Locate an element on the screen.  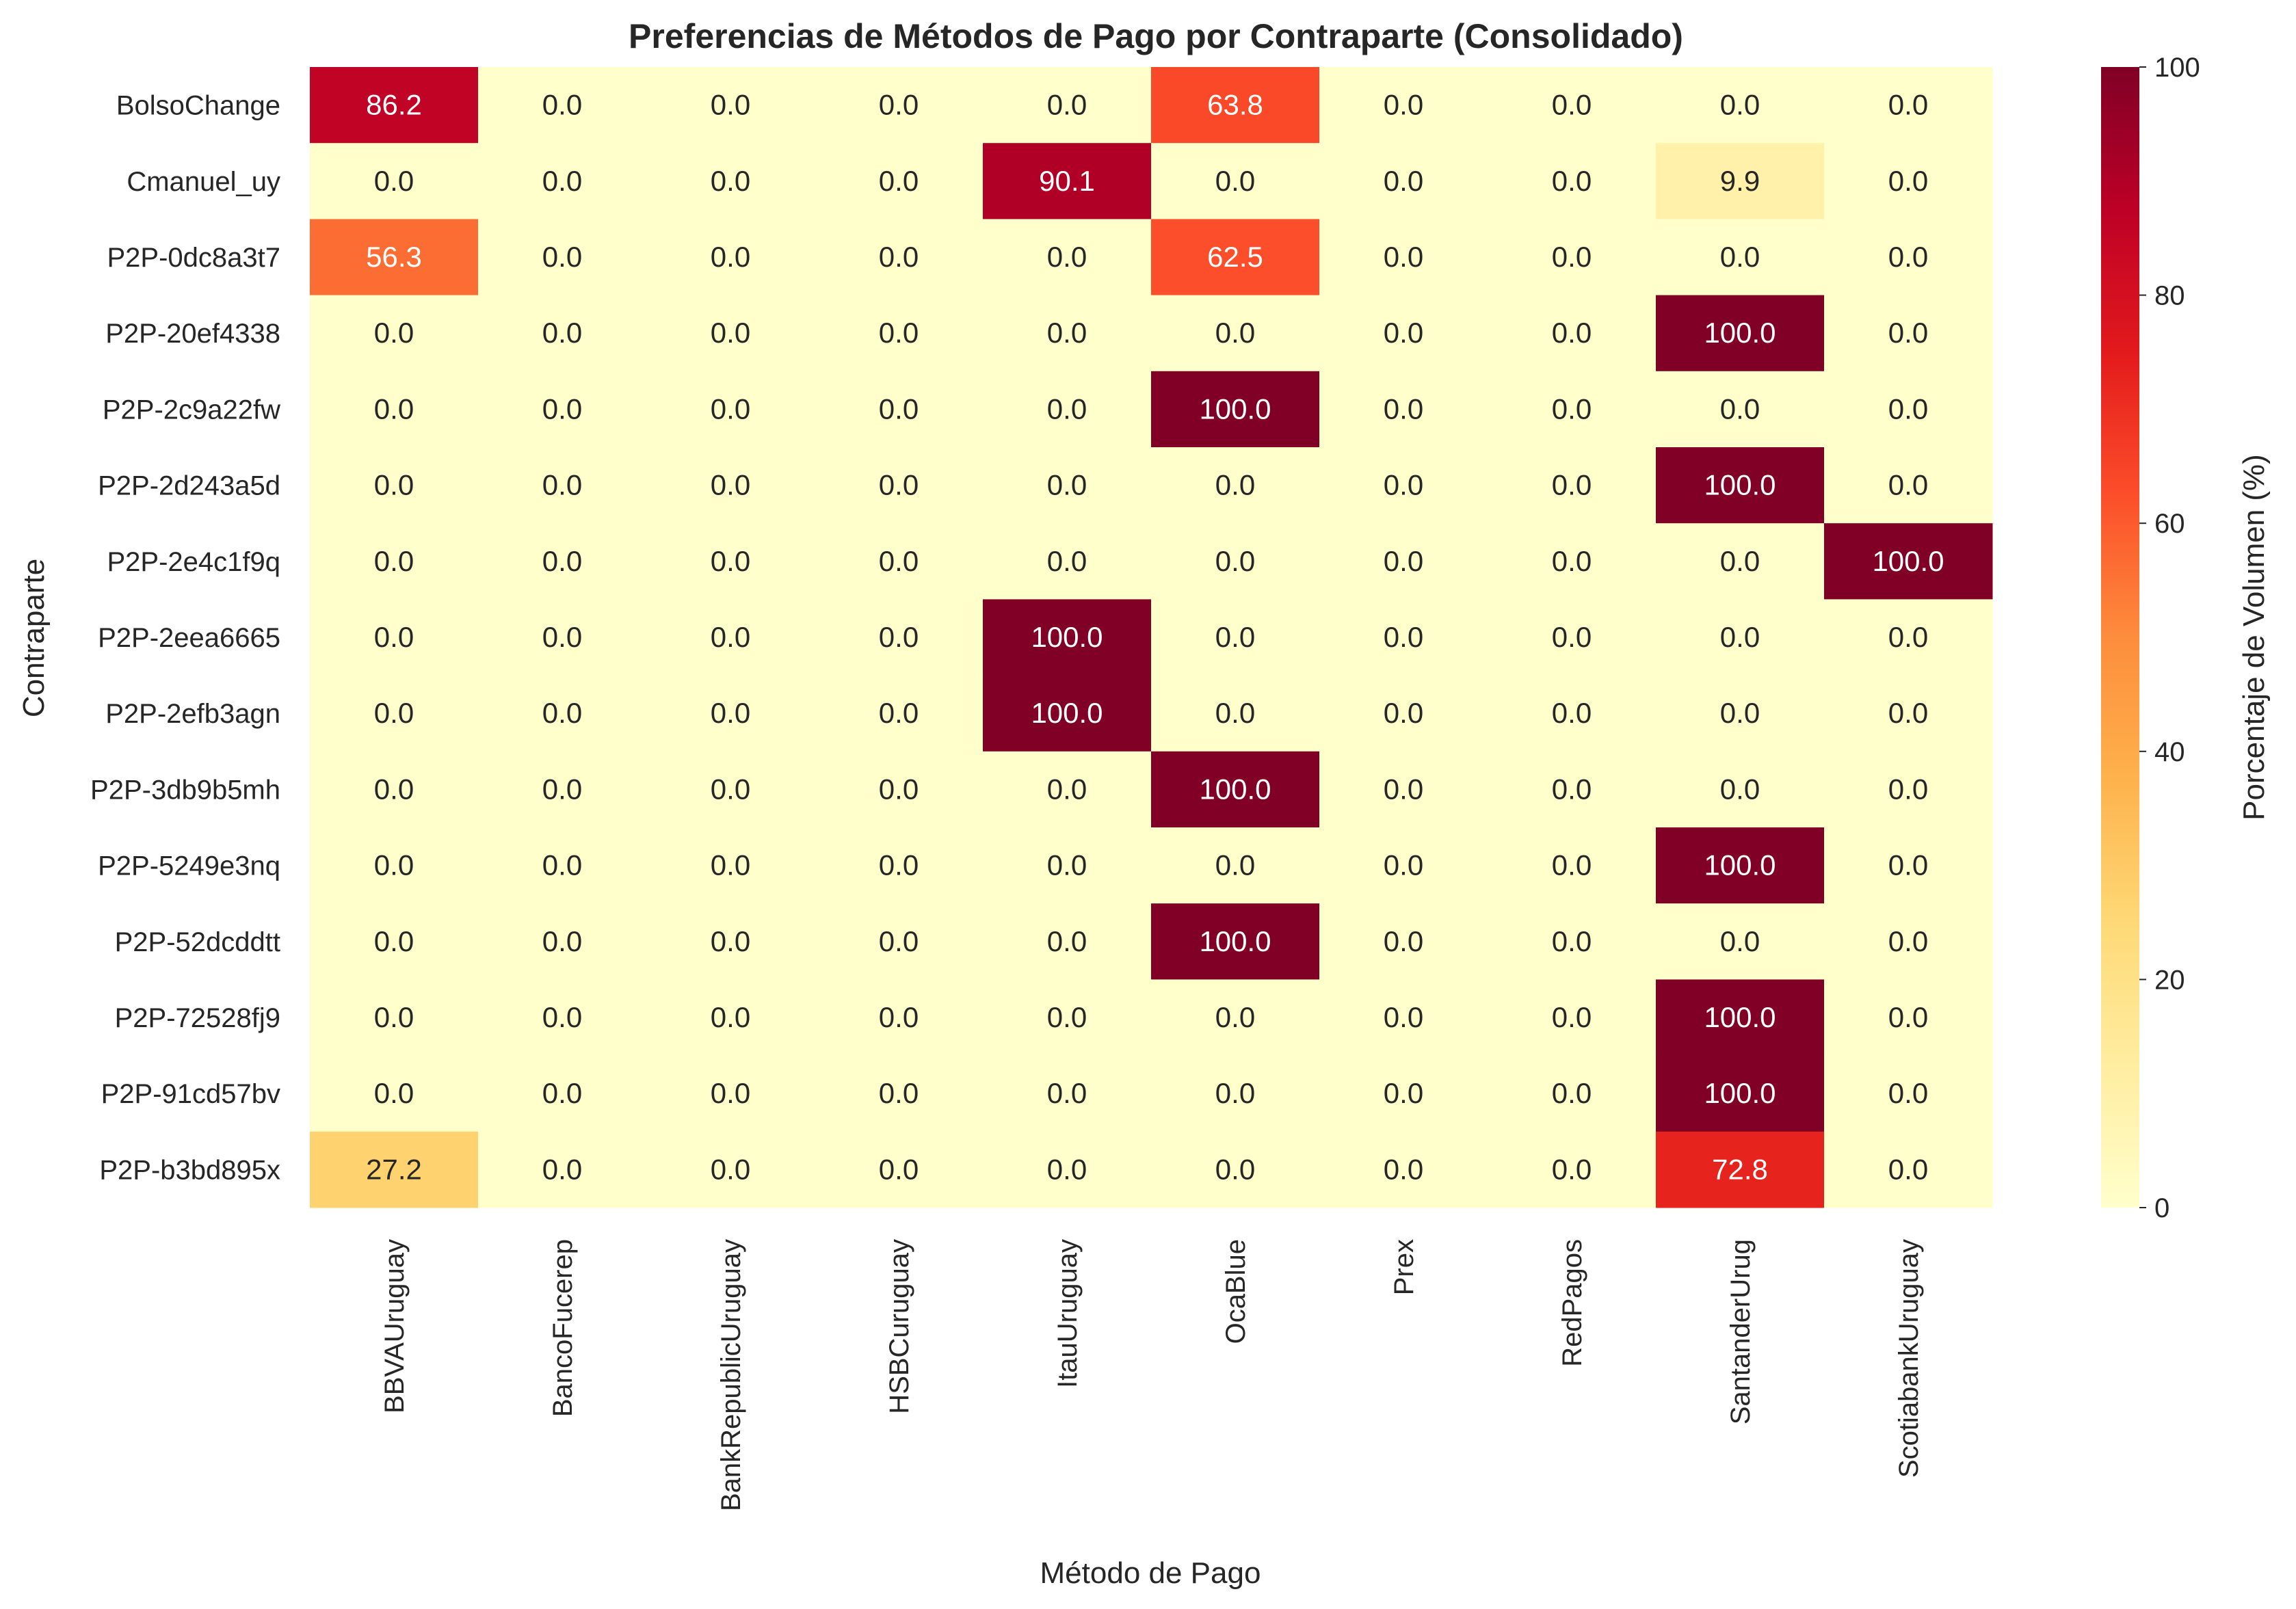
y-tick-label: P2P-72528fj9 is located at coordinates (197, 1018).